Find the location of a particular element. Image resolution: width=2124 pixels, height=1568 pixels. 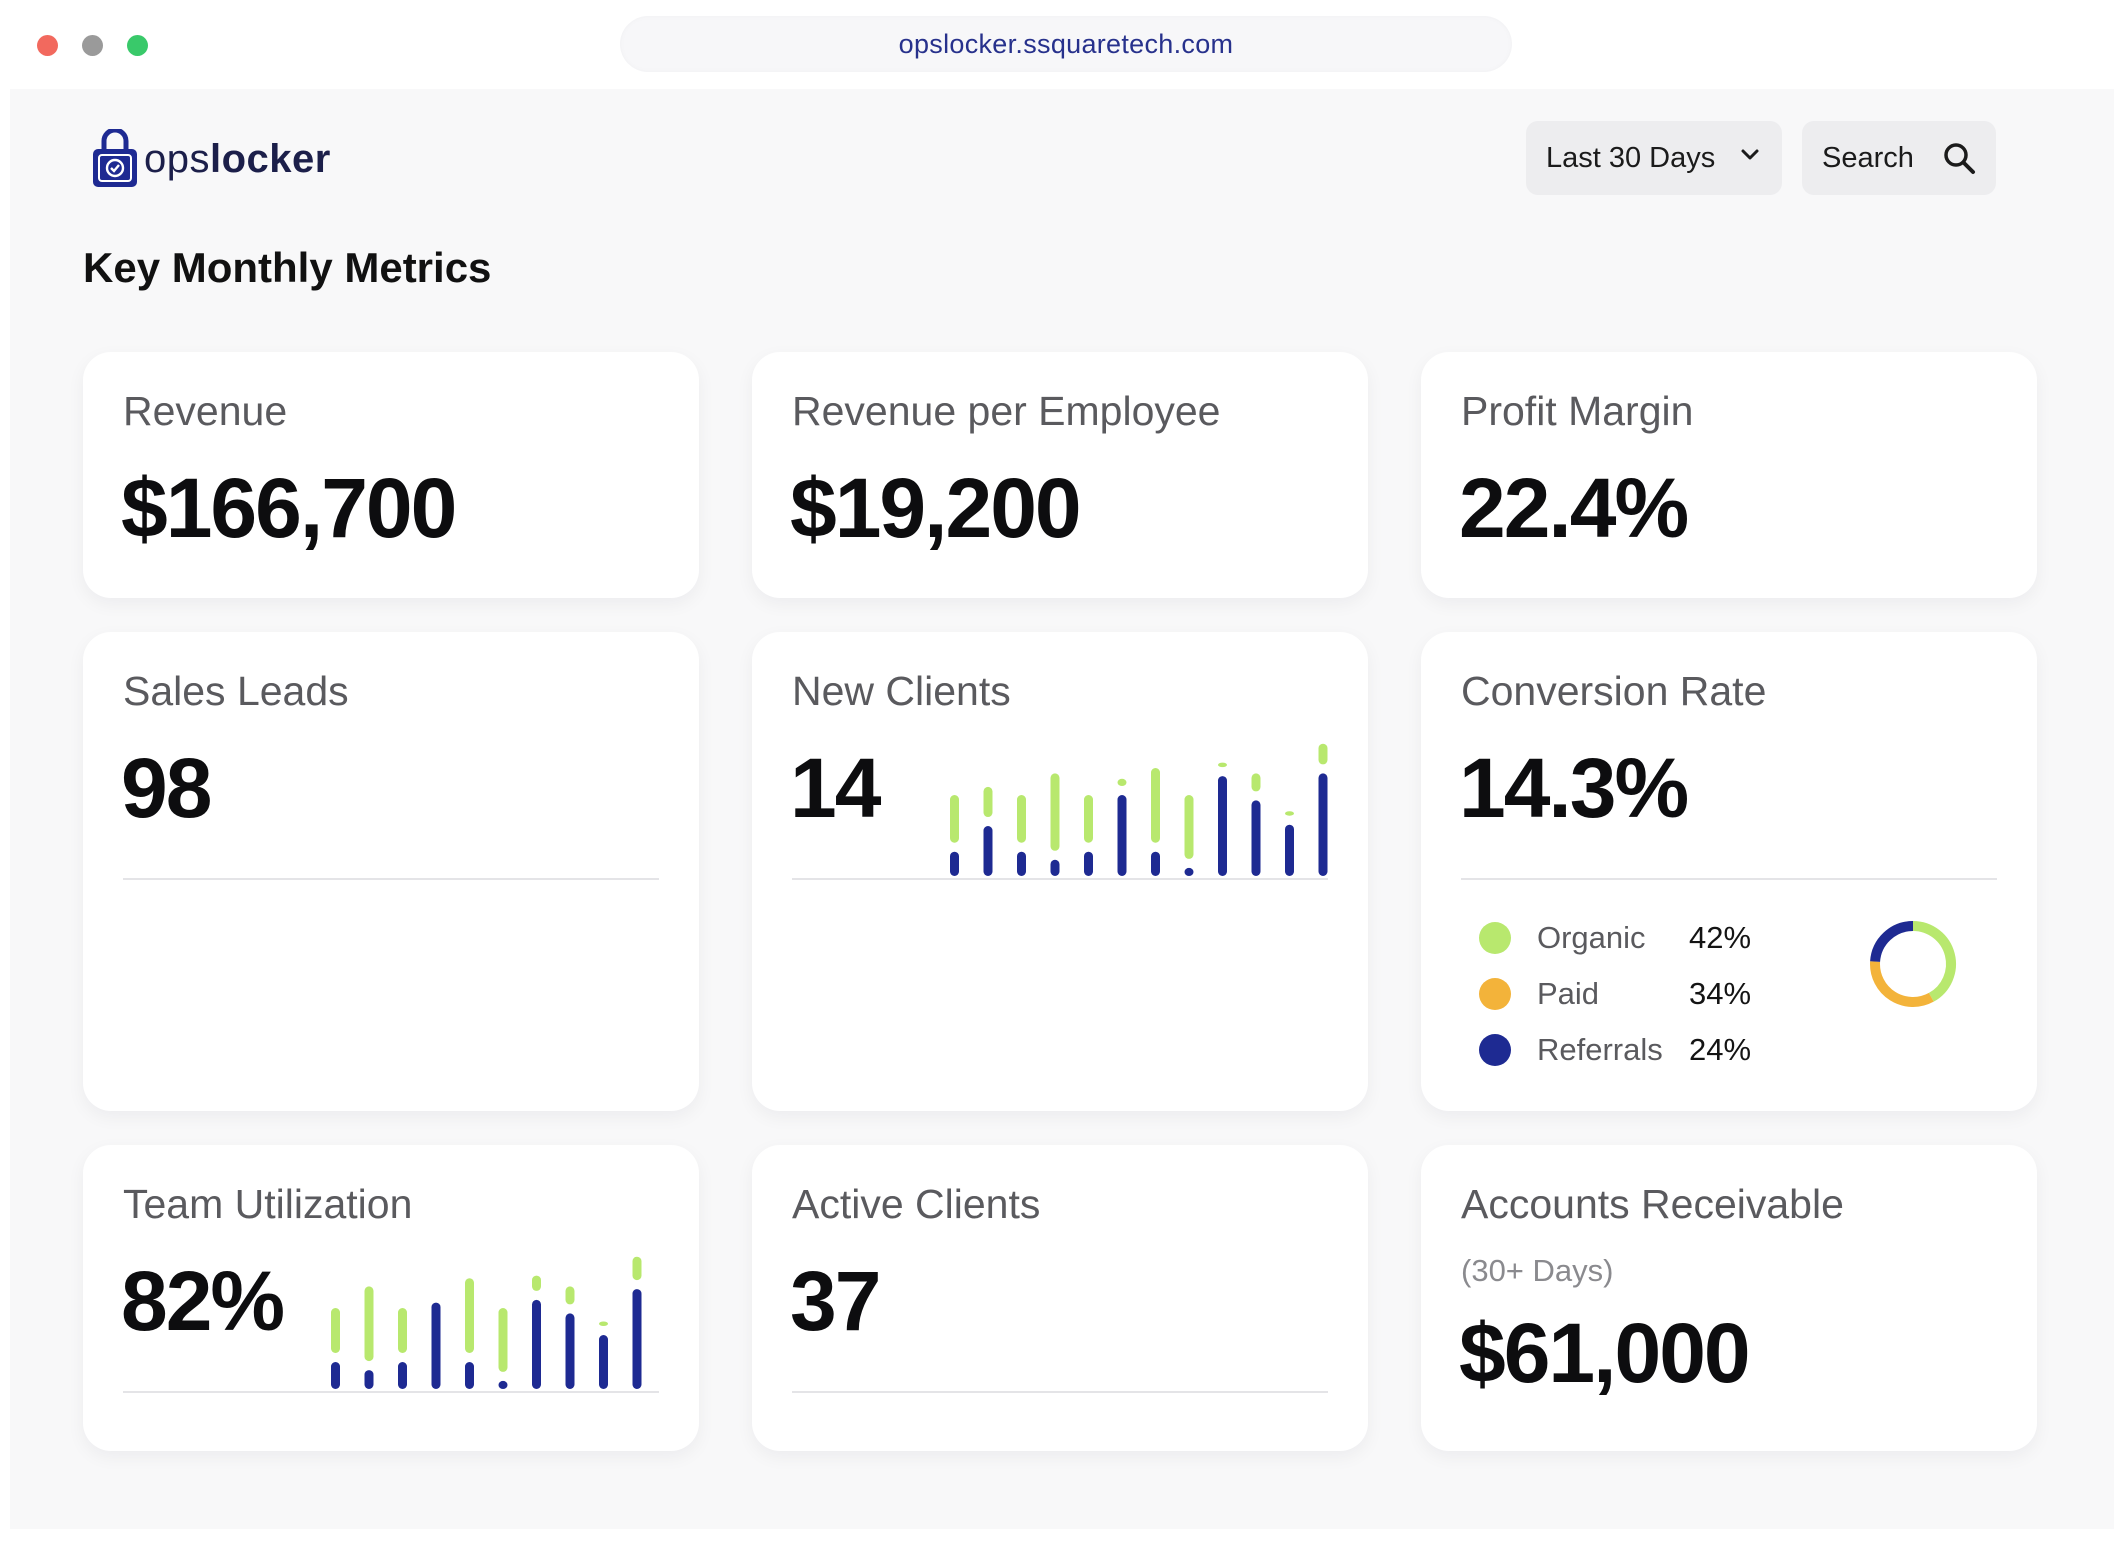

legend-item-paid: Paid 34% is located at coordinates (1615, 994).